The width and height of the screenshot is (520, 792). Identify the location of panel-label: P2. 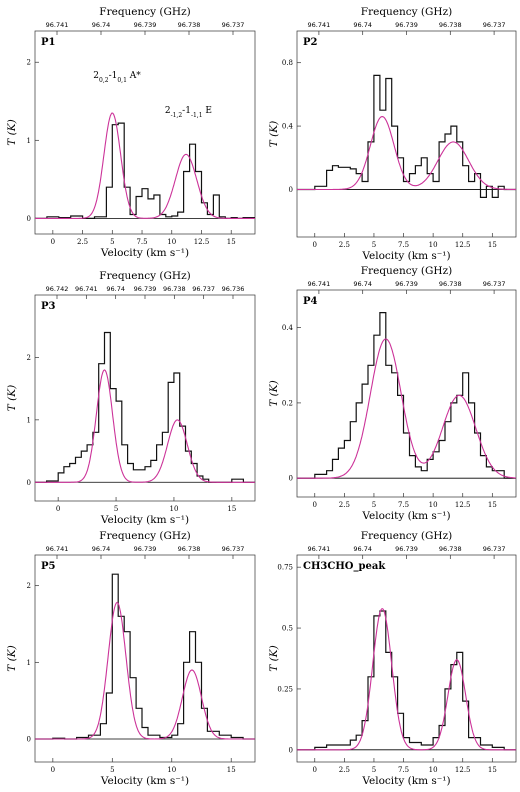
(310, 42).